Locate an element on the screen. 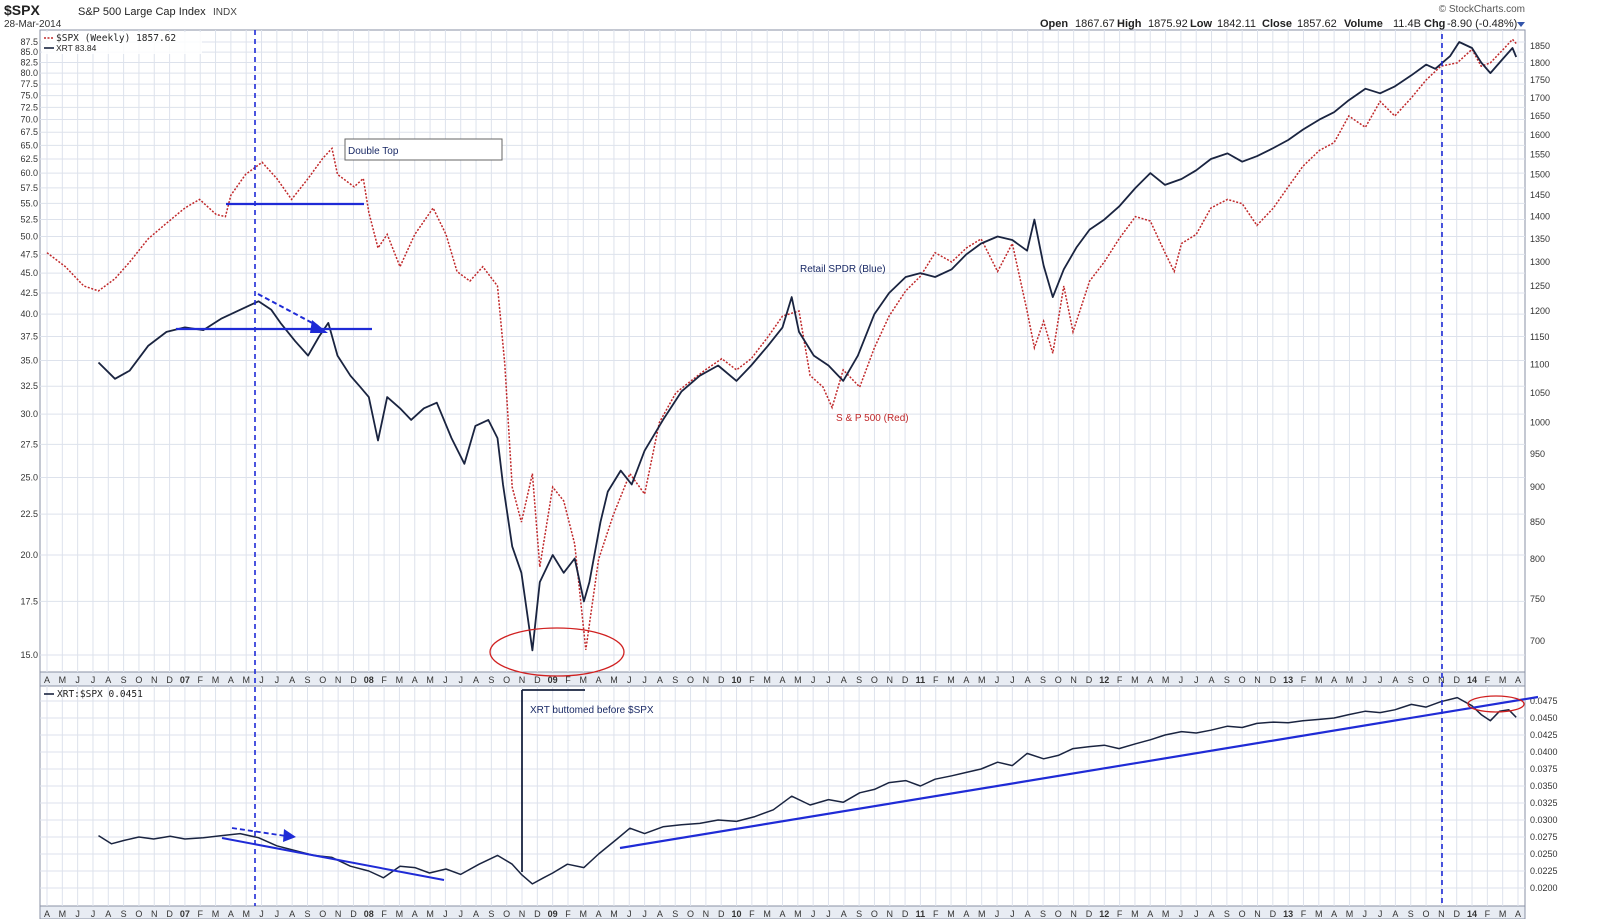  y-left-tick-label: 55.0 is located at coordinates (29, 203).